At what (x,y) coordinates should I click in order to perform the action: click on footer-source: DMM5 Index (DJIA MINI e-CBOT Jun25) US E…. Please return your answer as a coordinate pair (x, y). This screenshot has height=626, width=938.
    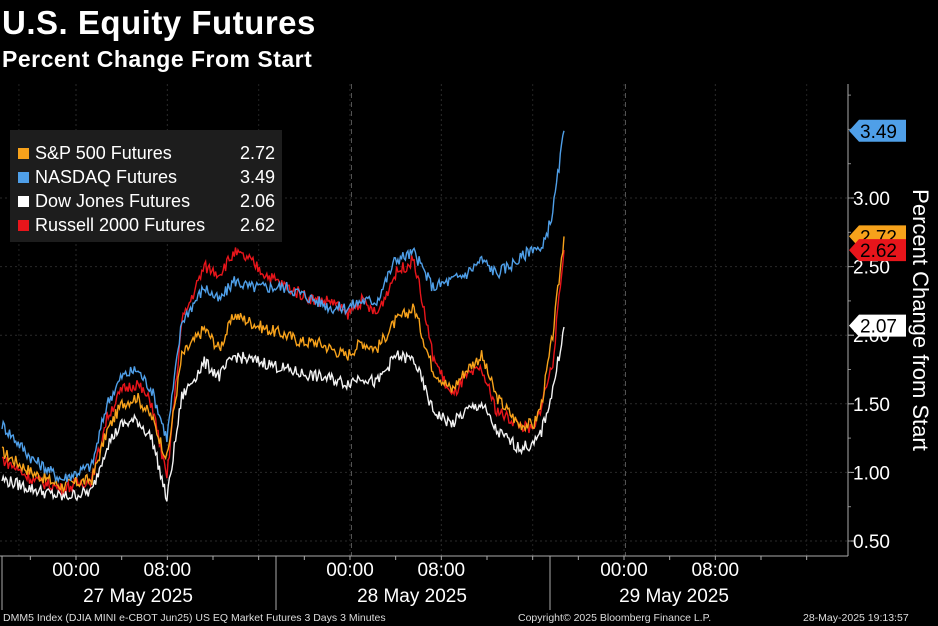
    Looking at the image, I should click on (194, 618).